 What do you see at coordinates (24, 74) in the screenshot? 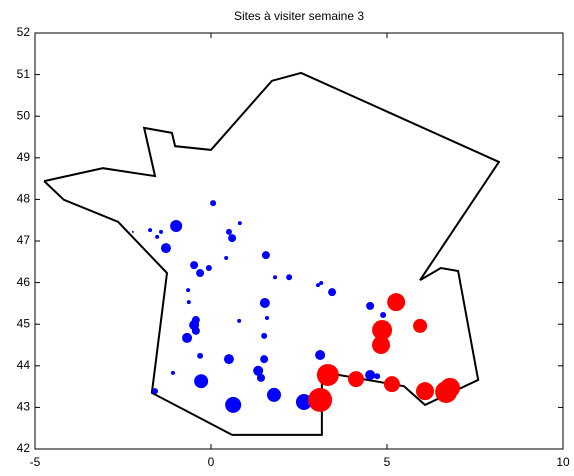
I see `y-tick-label: 51` at bounding box center [24, 74].